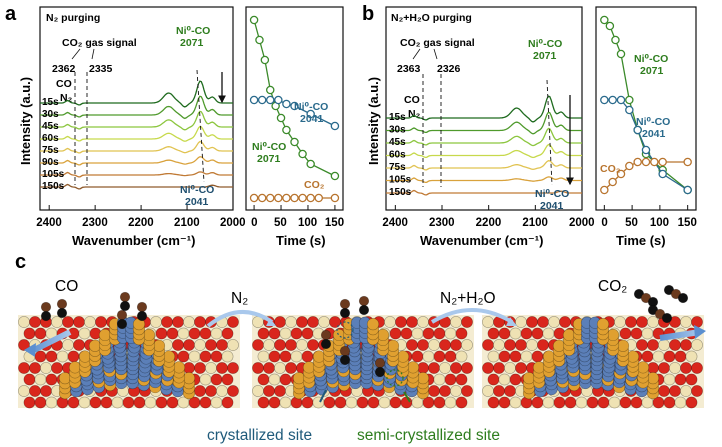  I want to click on ni-atom, so click(373, 324).